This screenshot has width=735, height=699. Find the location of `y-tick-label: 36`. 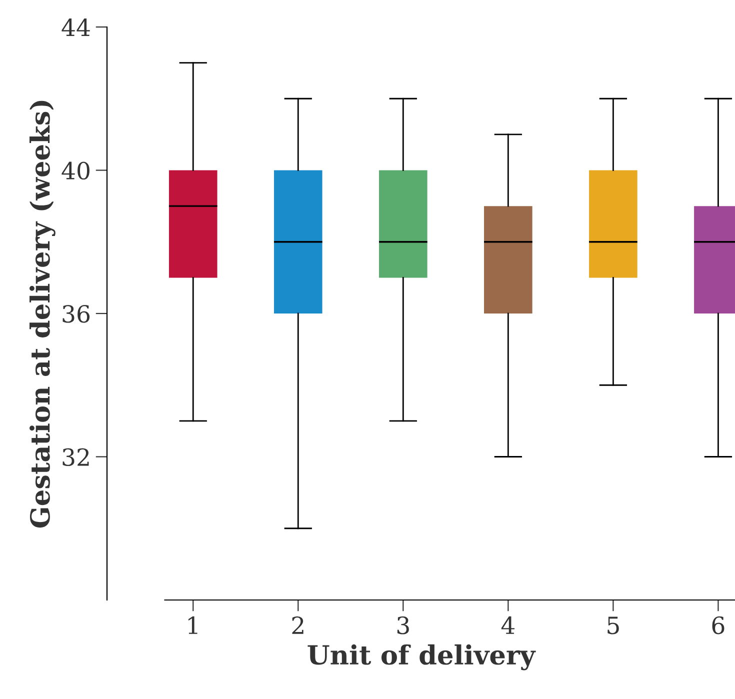

y-tick-label: 36 is located at coordinates (76, 313).